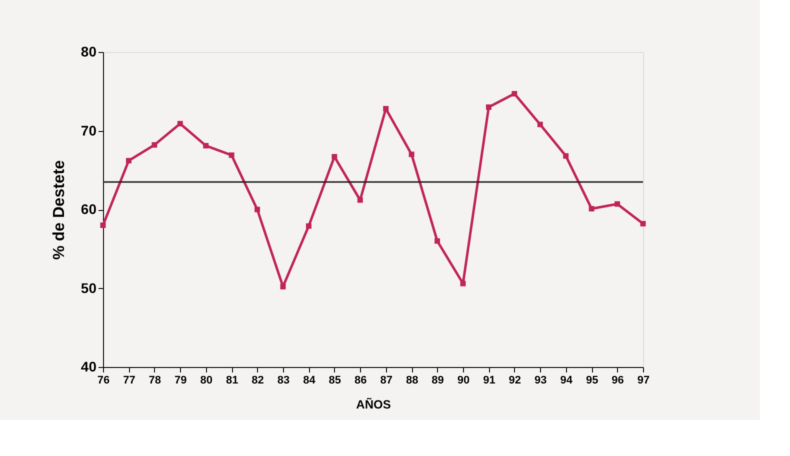  I want to click on y-tick-label: 70, so click(88, 130).